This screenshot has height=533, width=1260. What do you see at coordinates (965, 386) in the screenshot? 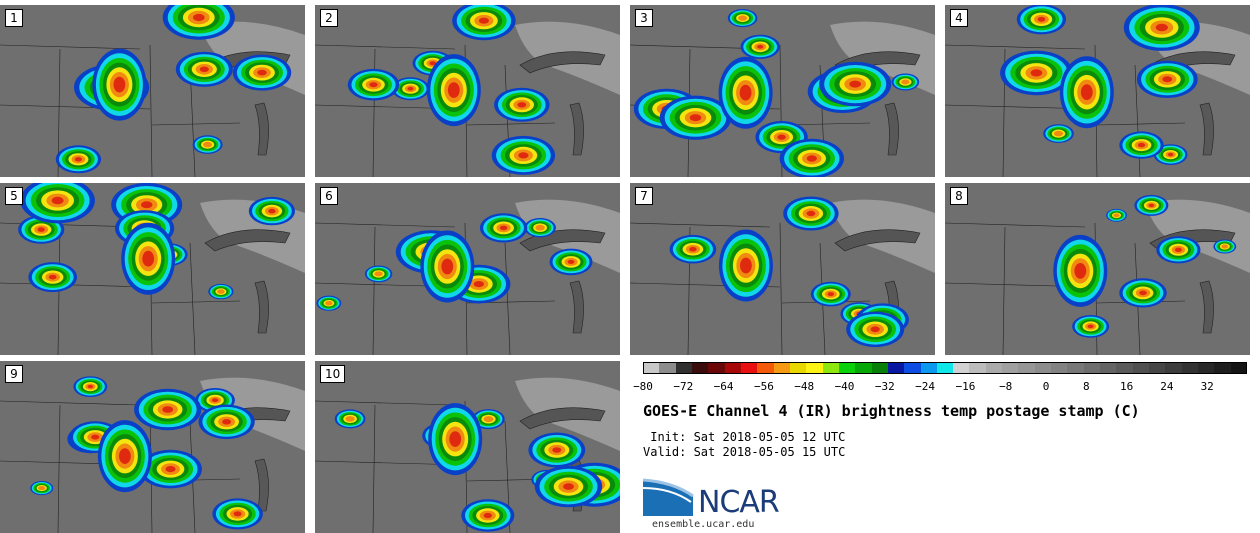
I see `colorbar-tick-label: −16` at bounding box center [965, 386].